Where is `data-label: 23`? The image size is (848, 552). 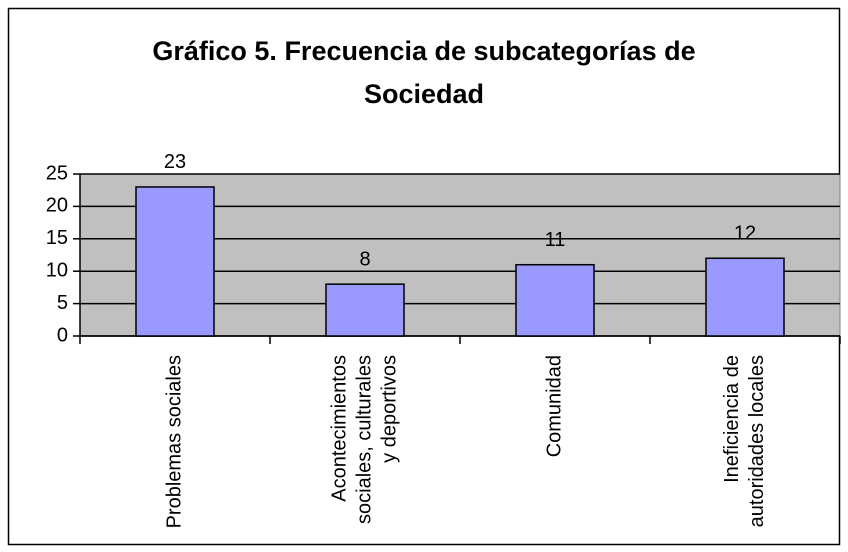 data-label: 23 is located at coordinates (175, 162).